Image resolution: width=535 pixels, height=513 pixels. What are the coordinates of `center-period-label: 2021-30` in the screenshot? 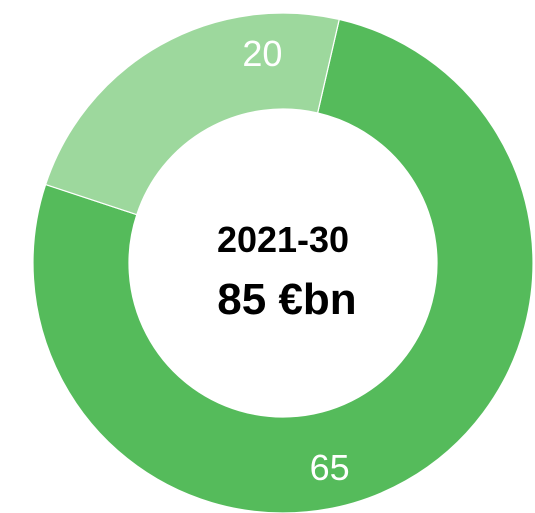 It's located at (283, 239).